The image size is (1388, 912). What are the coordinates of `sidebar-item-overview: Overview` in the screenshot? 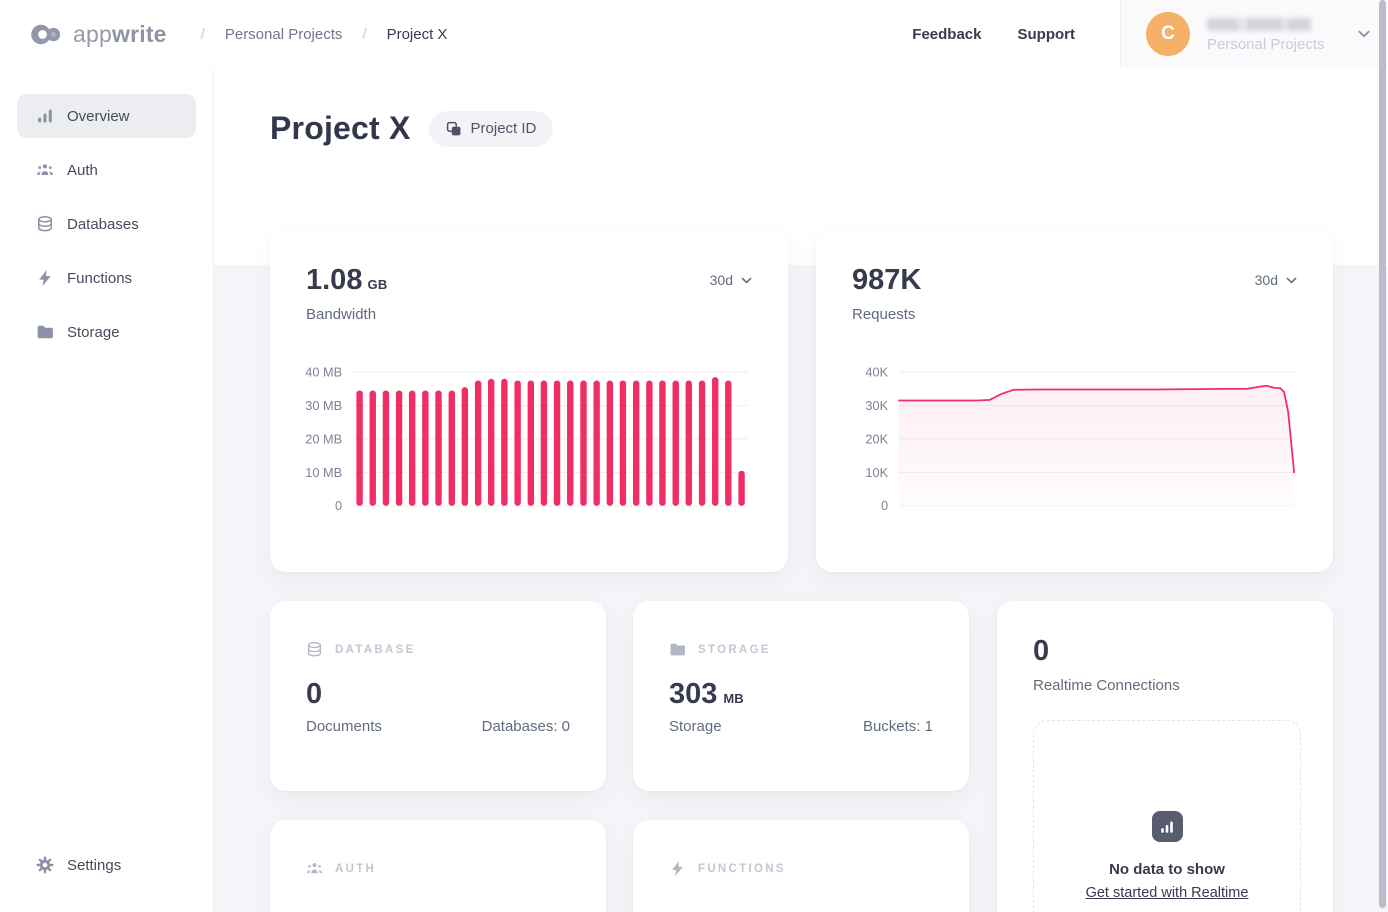 It's located at (106, 116).